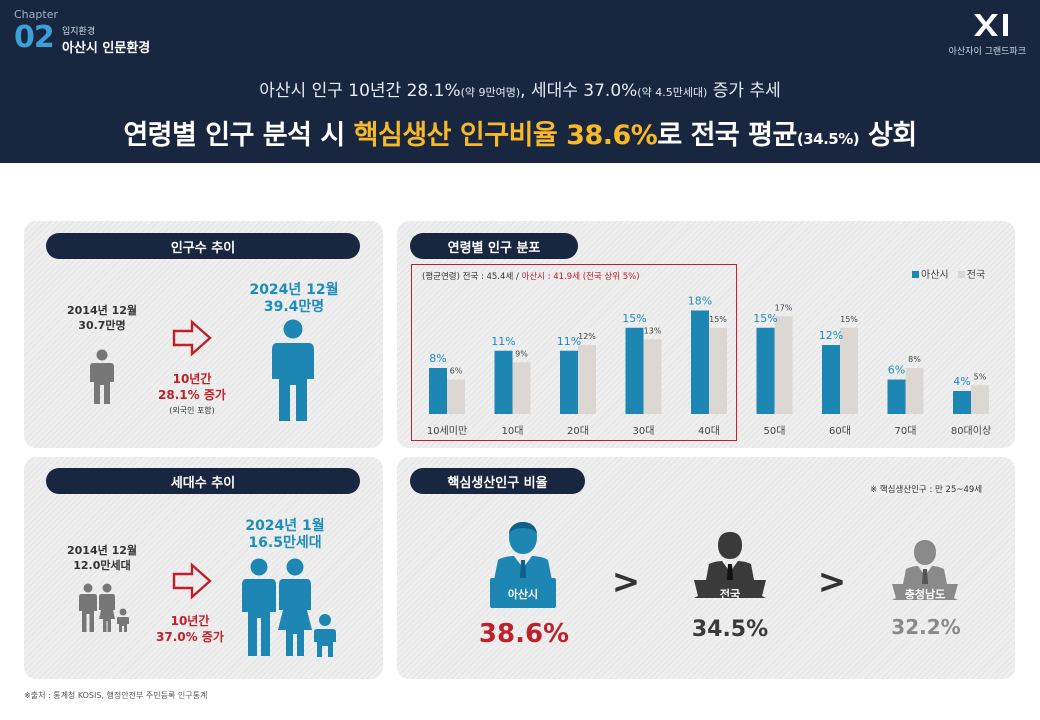 The width and height of the screenshot is (1040, 720). I want to click on core-title: 핵심생산인구 비율, so click(497, 481).